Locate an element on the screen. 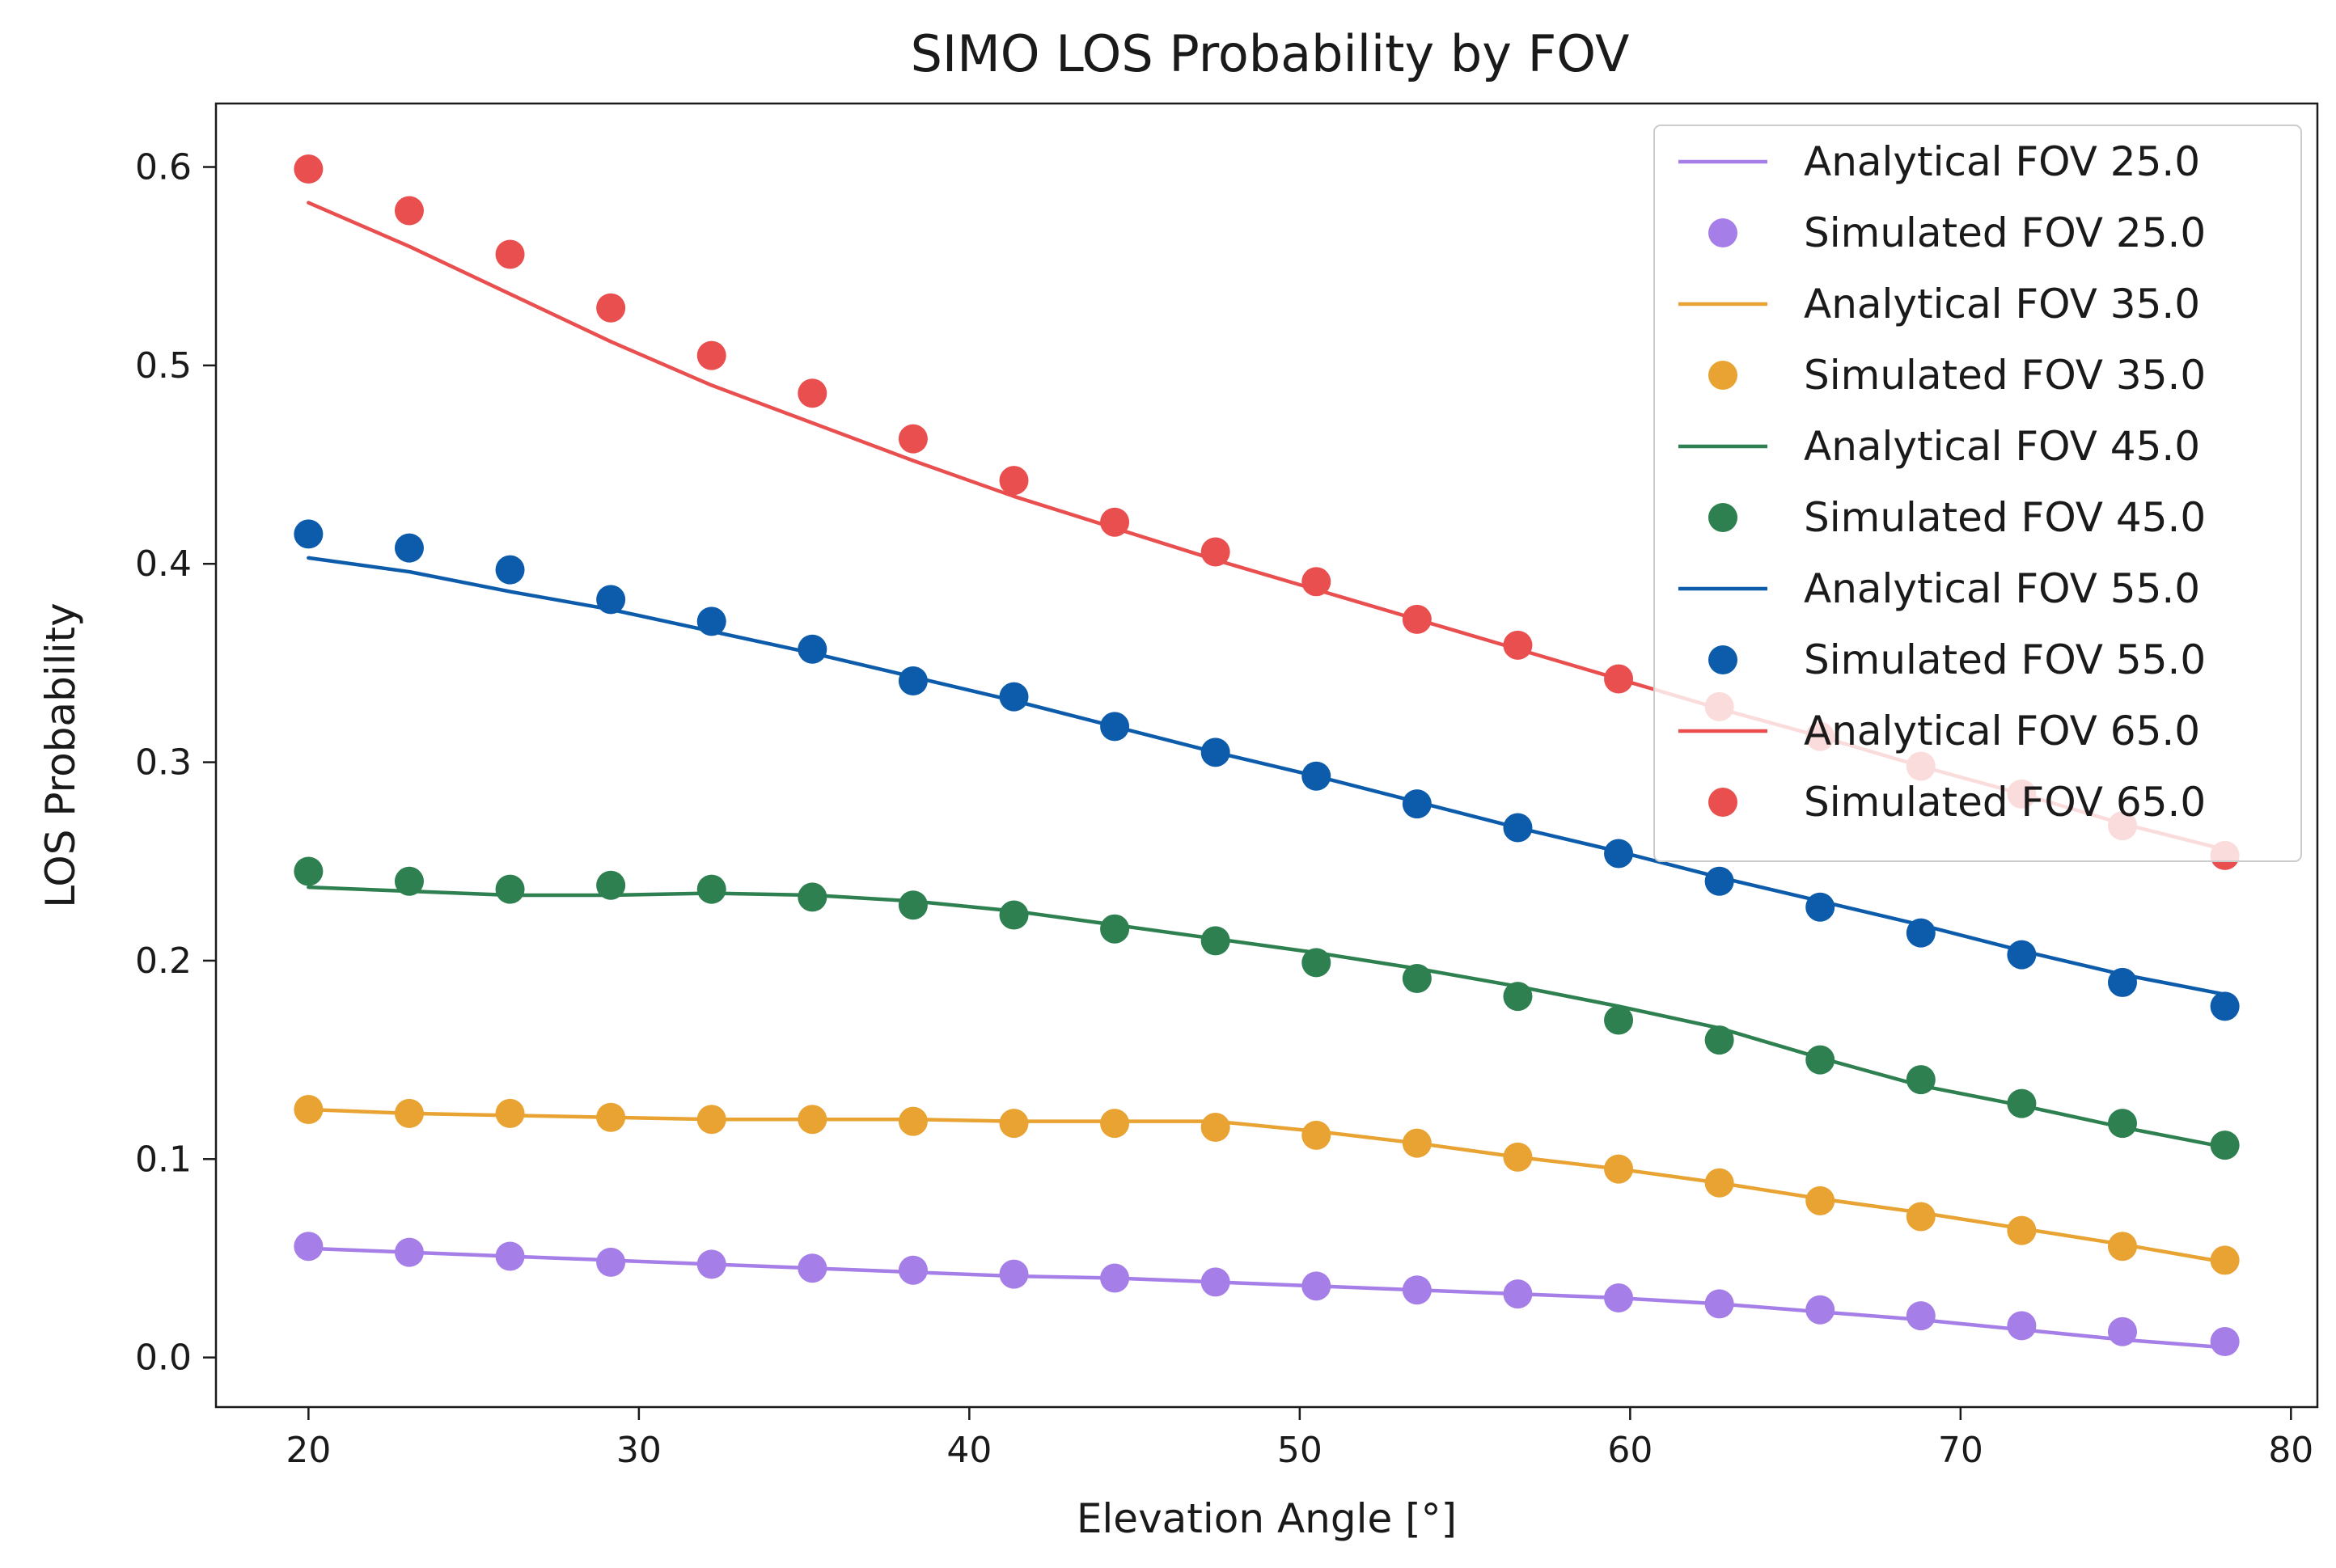 The width and height of the screenshot is (2336, 1568). y-tick-label: 0.0 is located at coordinates (163, 1358).